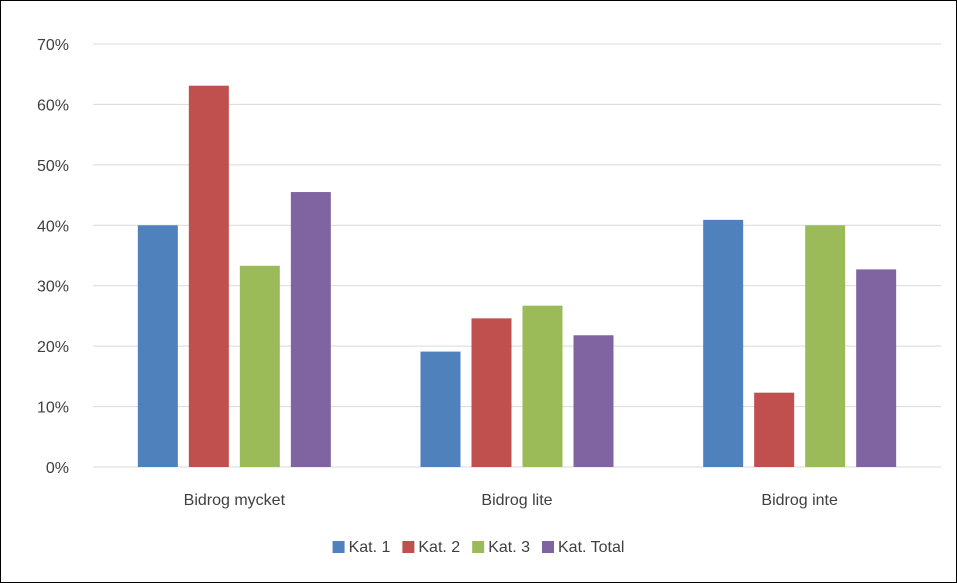 Image resolution: width=957 pixels, height=583 pixels. I want to click on y-tick-label: 60%, so click(53, 105).